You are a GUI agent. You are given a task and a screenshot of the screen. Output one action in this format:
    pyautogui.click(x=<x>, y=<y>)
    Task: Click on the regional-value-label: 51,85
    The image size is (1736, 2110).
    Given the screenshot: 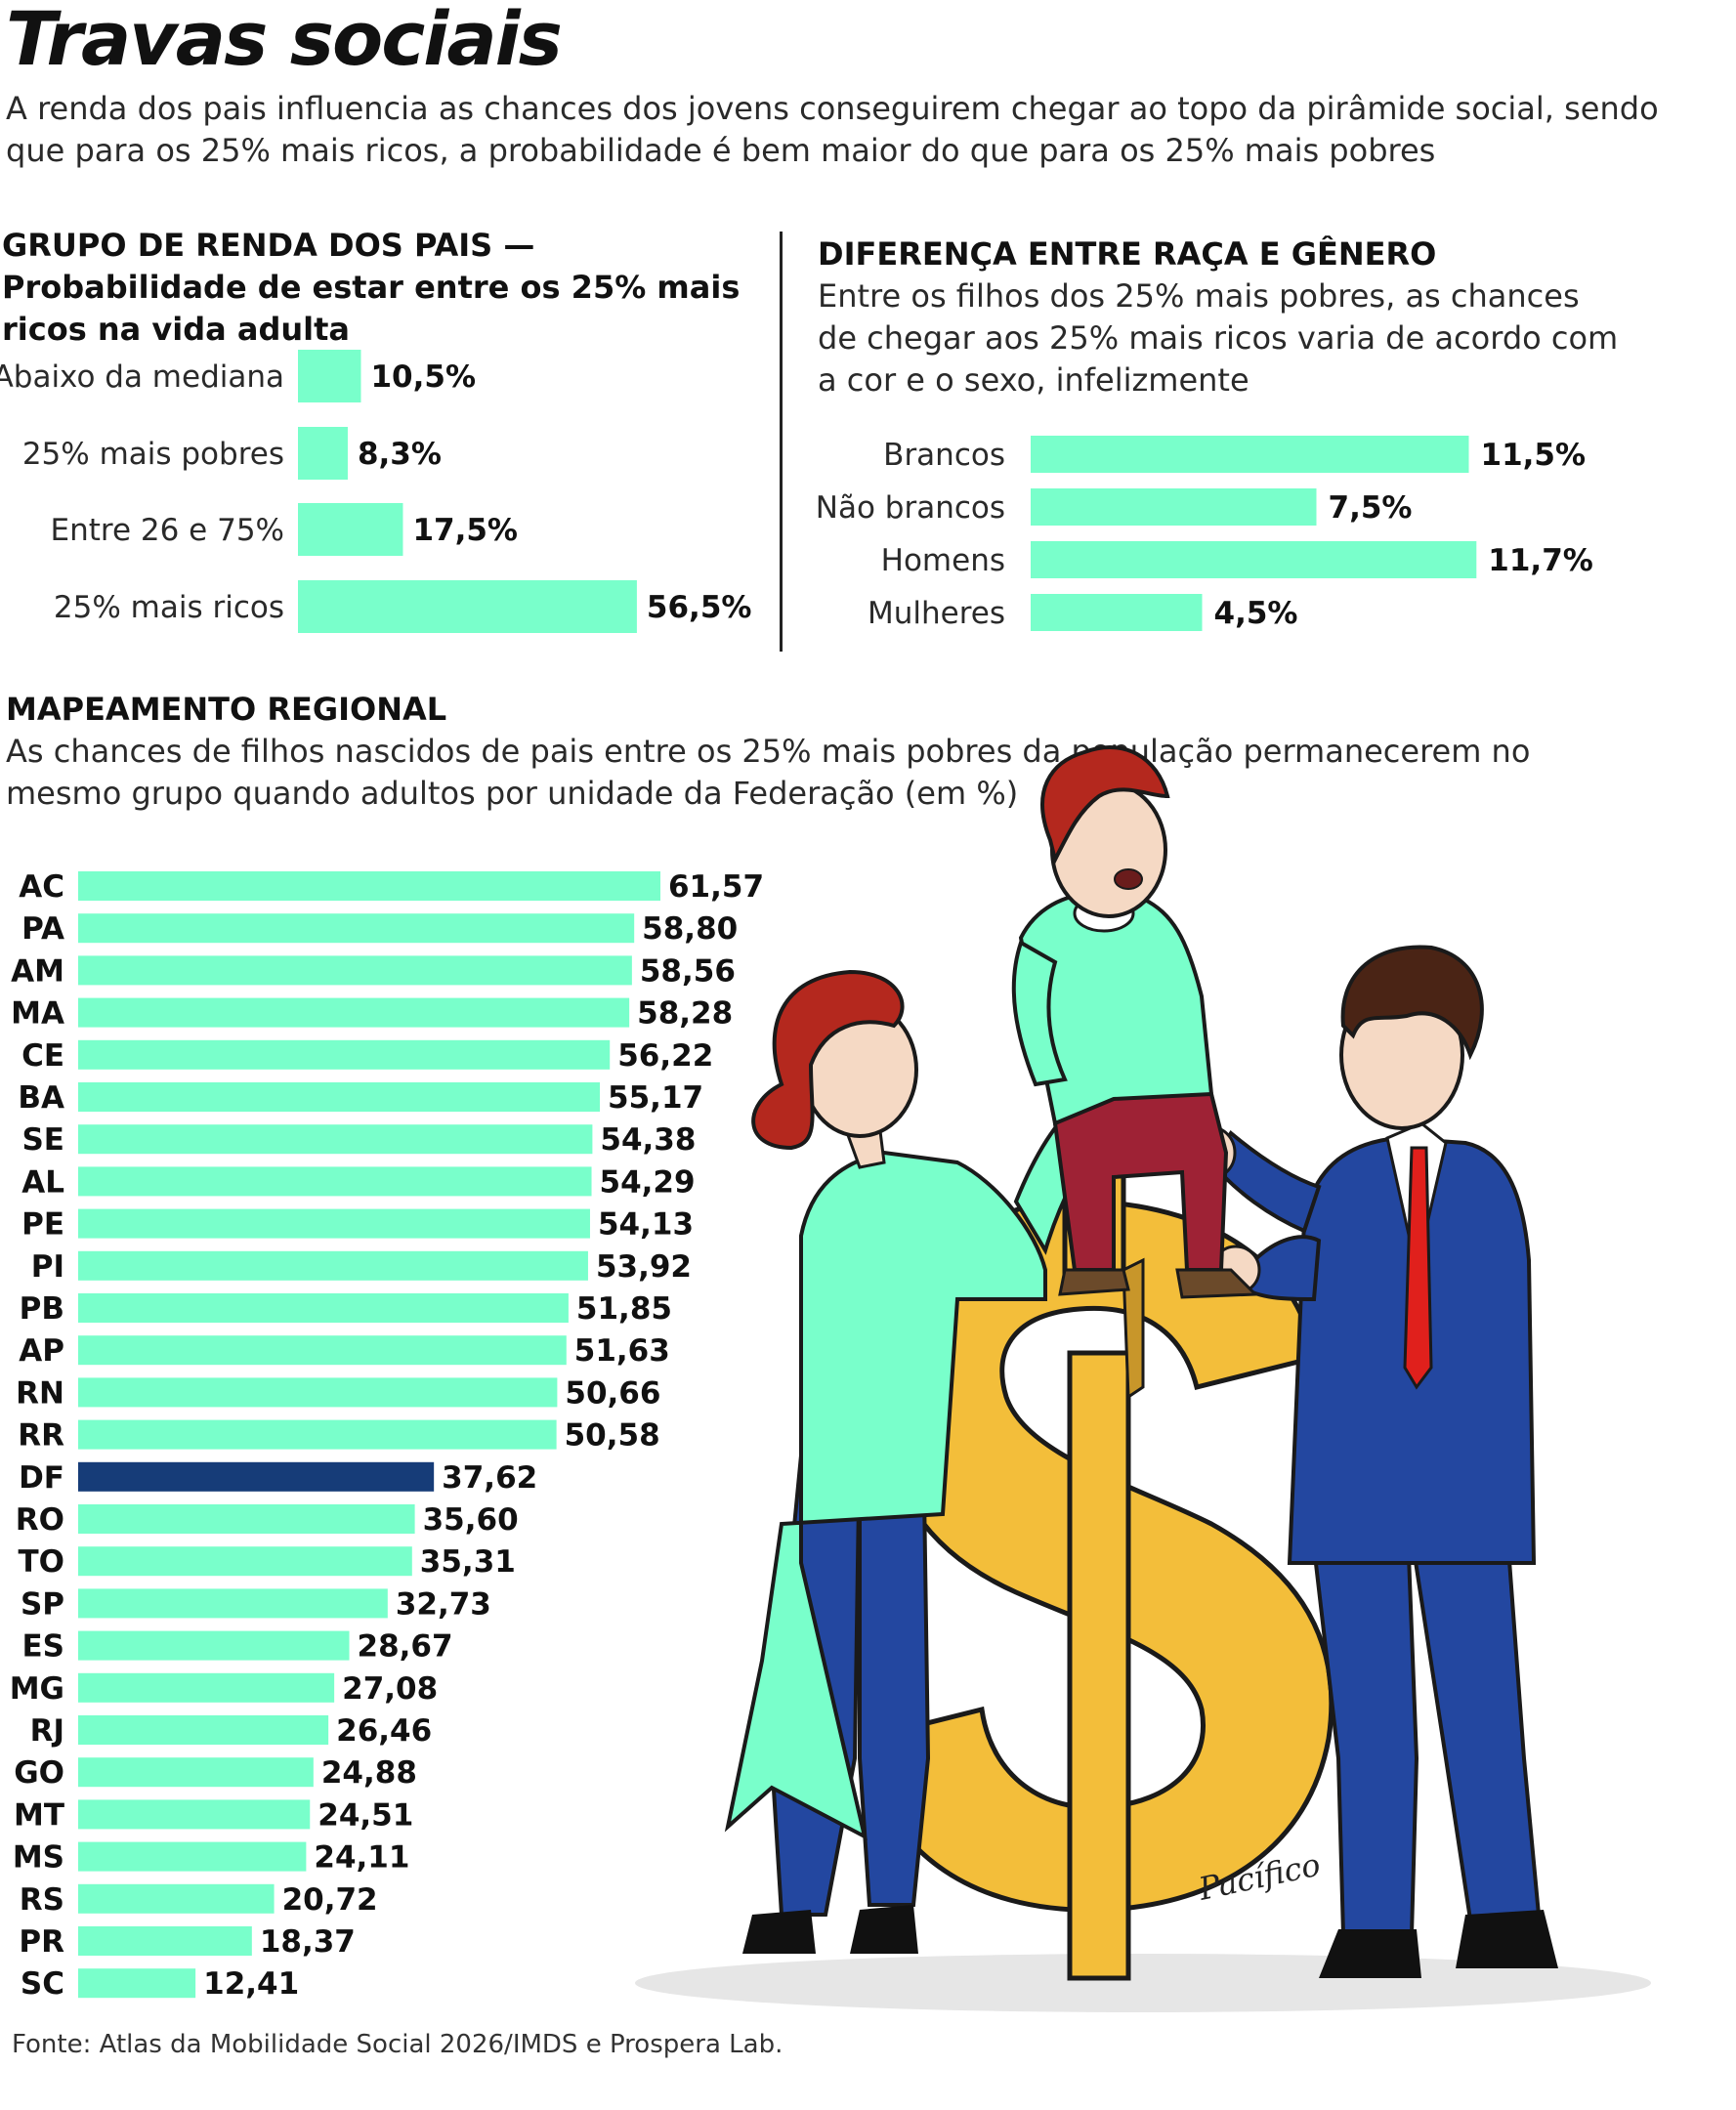 What is the action you would take?
    pyautogui.click(x=624, y=1309)
    